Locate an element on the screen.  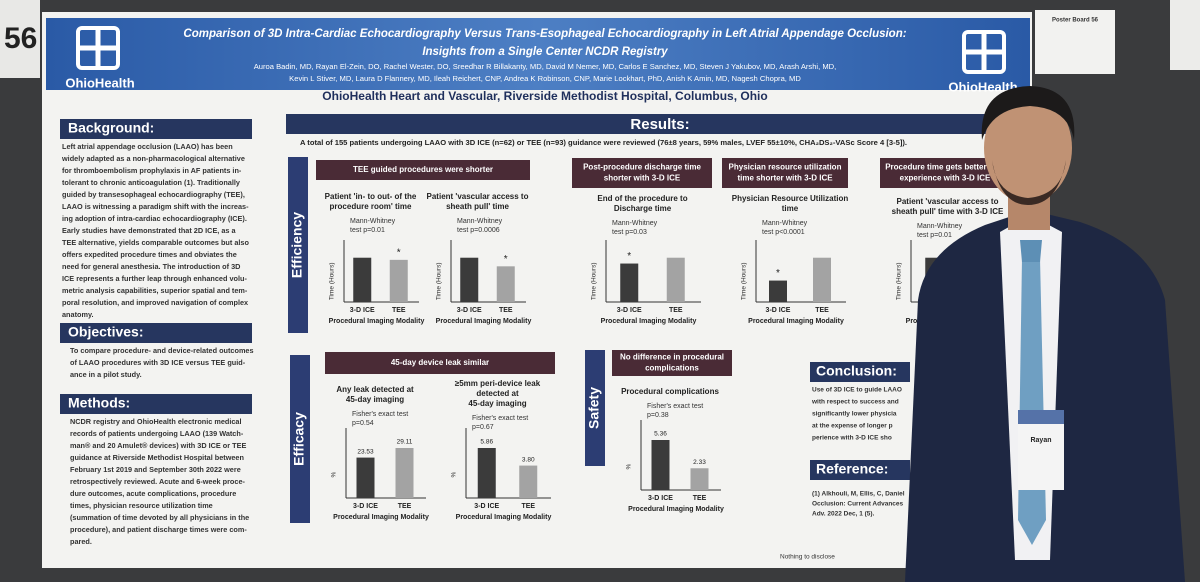
chart-title: Discharge time is located at coordinates (643, 208).